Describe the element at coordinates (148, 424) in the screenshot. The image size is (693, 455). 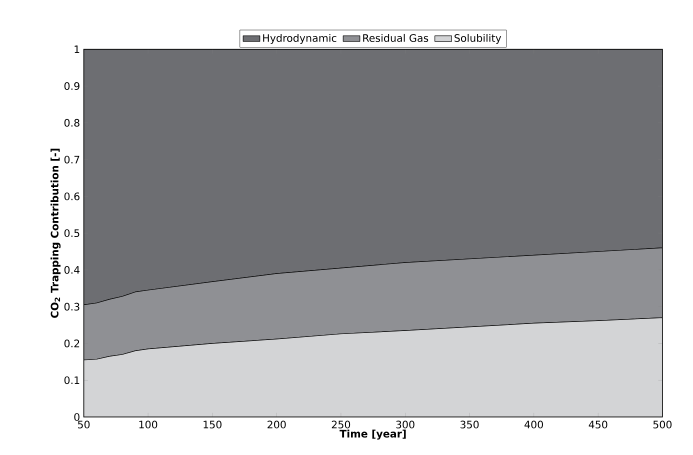
I see `x-tick-label: 100` at that location.